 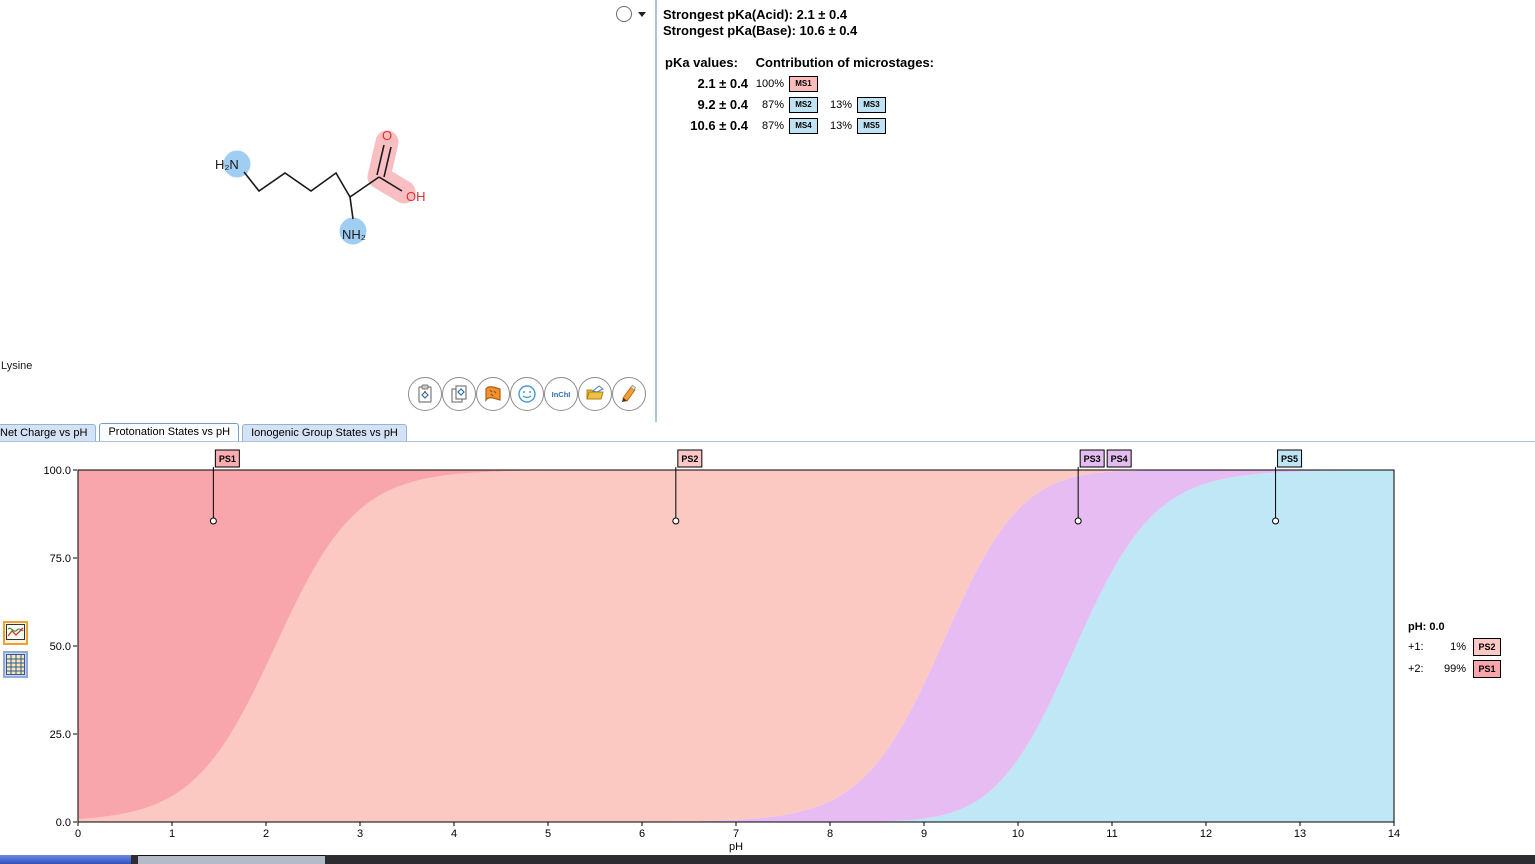 I want to click on contribution-header: Contribution of microstages:, so click(x=844, y=62).